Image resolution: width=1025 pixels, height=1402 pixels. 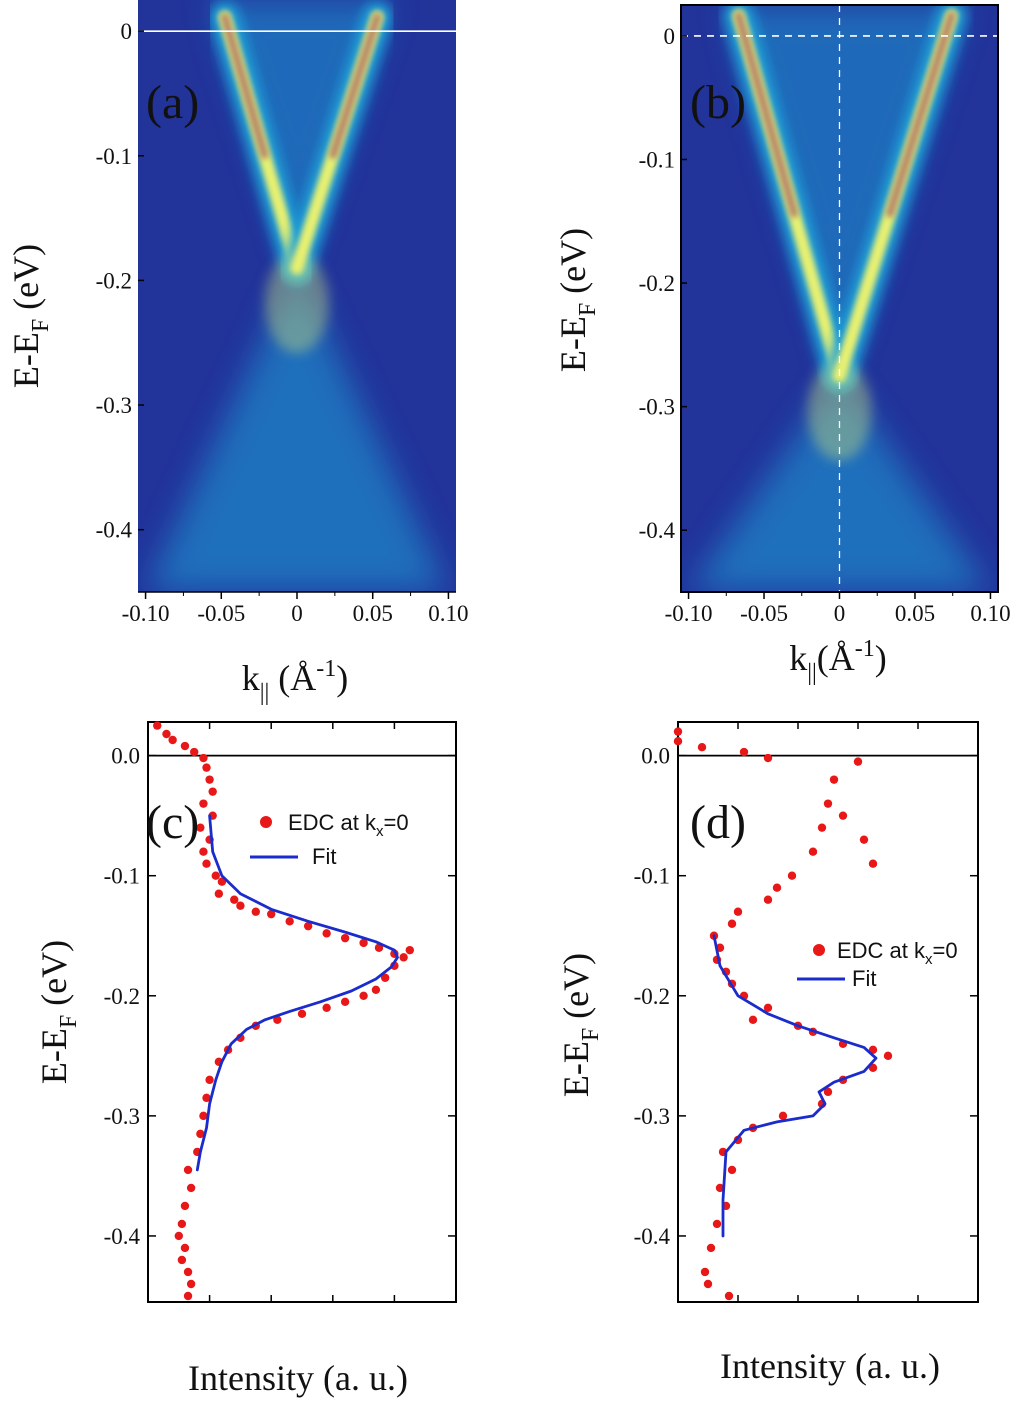 I want to click on panel-a-x-tick-label: 0.05, so click(x=373, y=613).